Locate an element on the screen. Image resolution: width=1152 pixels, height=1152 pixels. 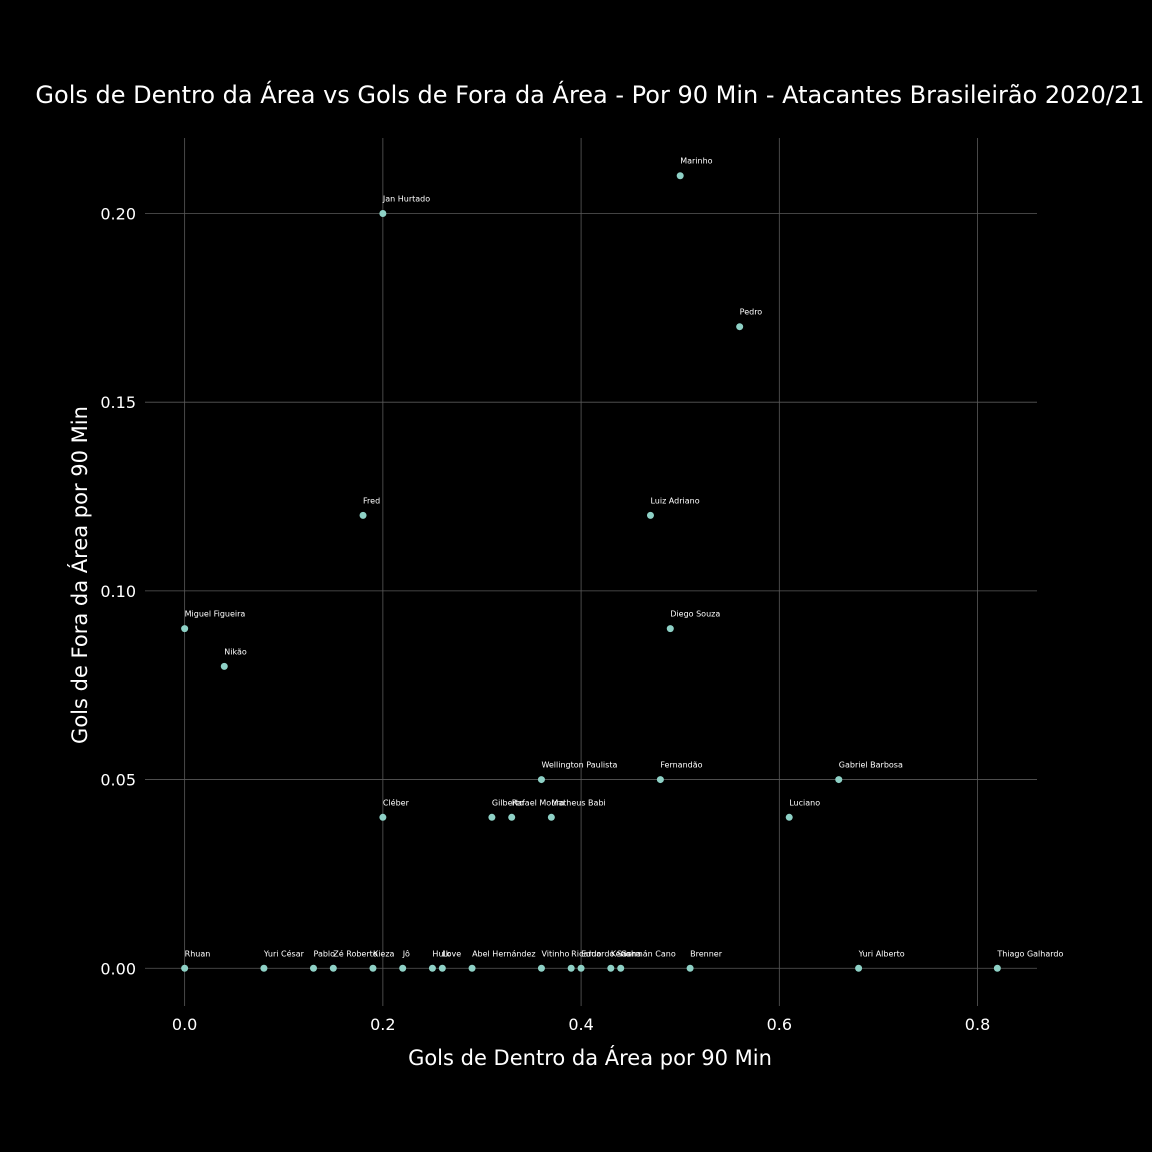
point-label: Luciano is located at coordinates (804, 802).